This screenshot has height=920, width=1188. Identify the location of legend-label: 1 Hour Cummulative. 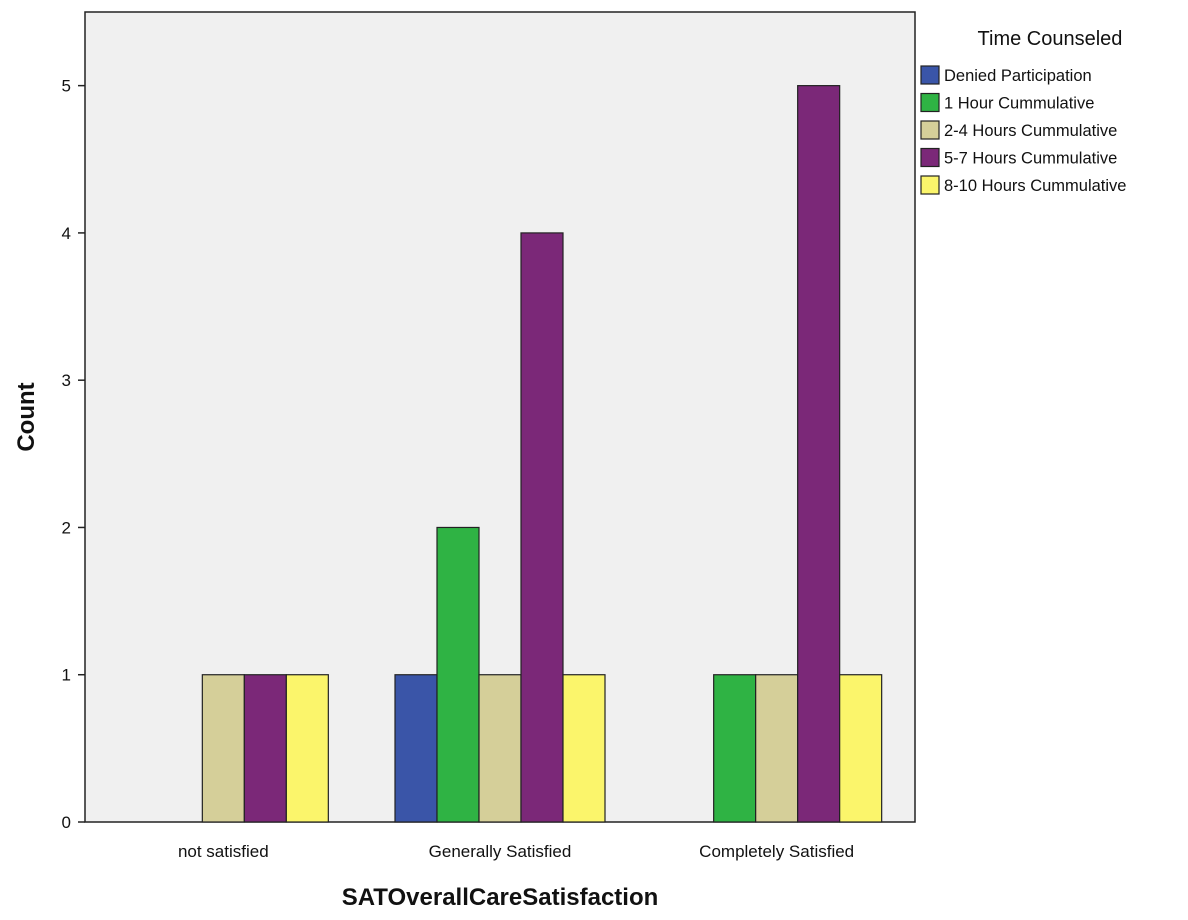
(1019, 104).